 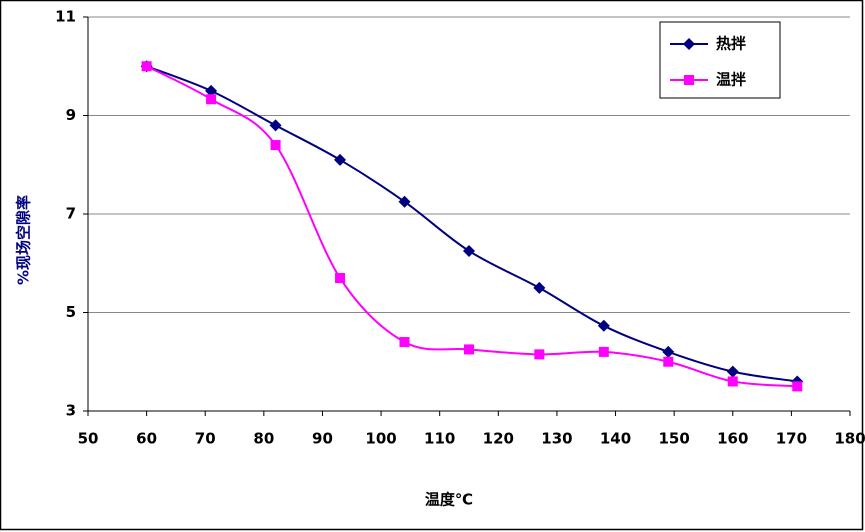 I want to click on x-axis-label: 温度℃, so click(x=449, y=500).